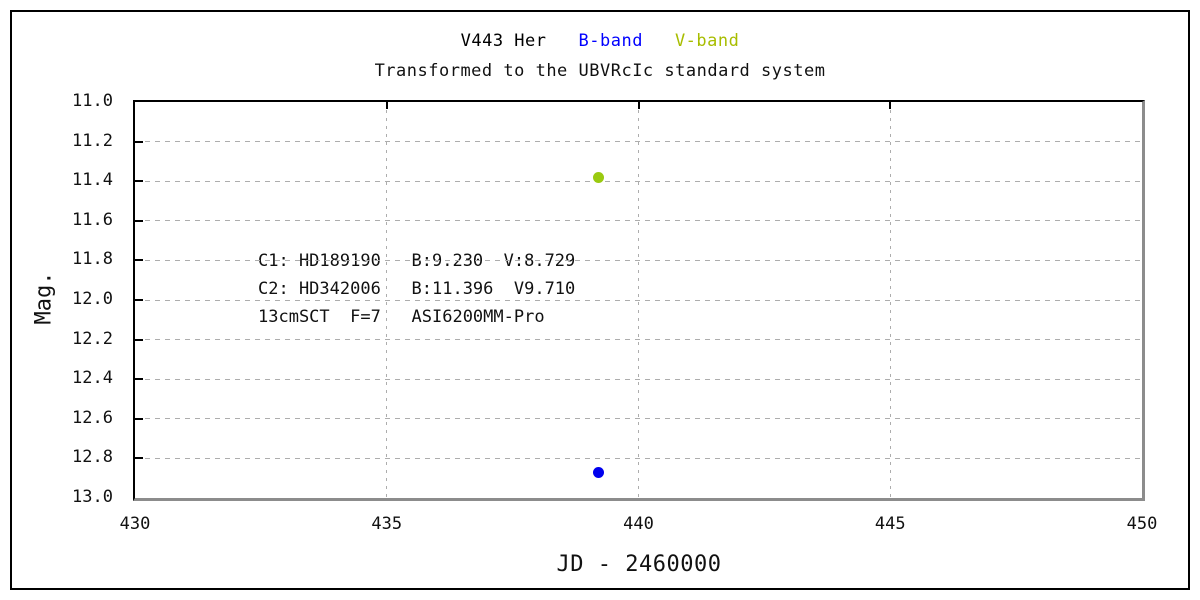  I want to click on annotation-line: C2: HD342006 B:11.396 V9.710, so click(417, 289).